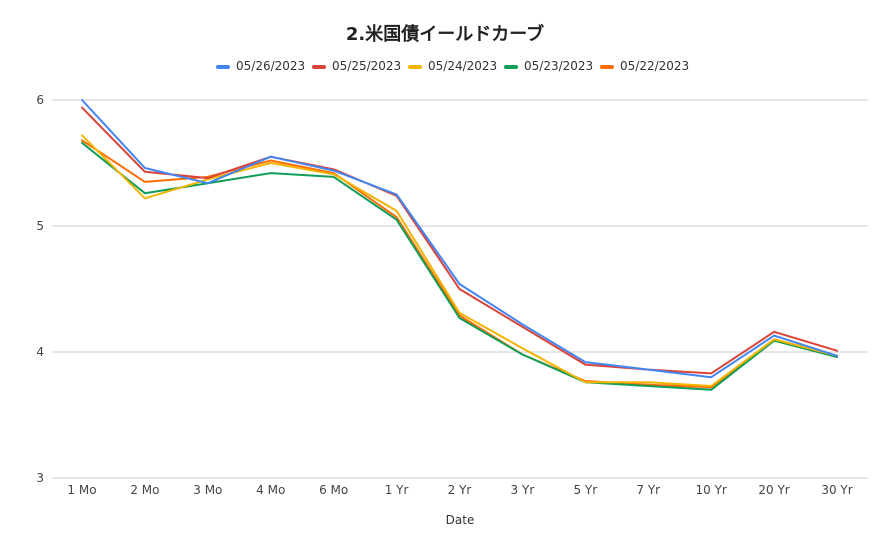  Describe the element at coordinates (460, 520) in the screenshot. I see `x-axis-label: Date` at that location.